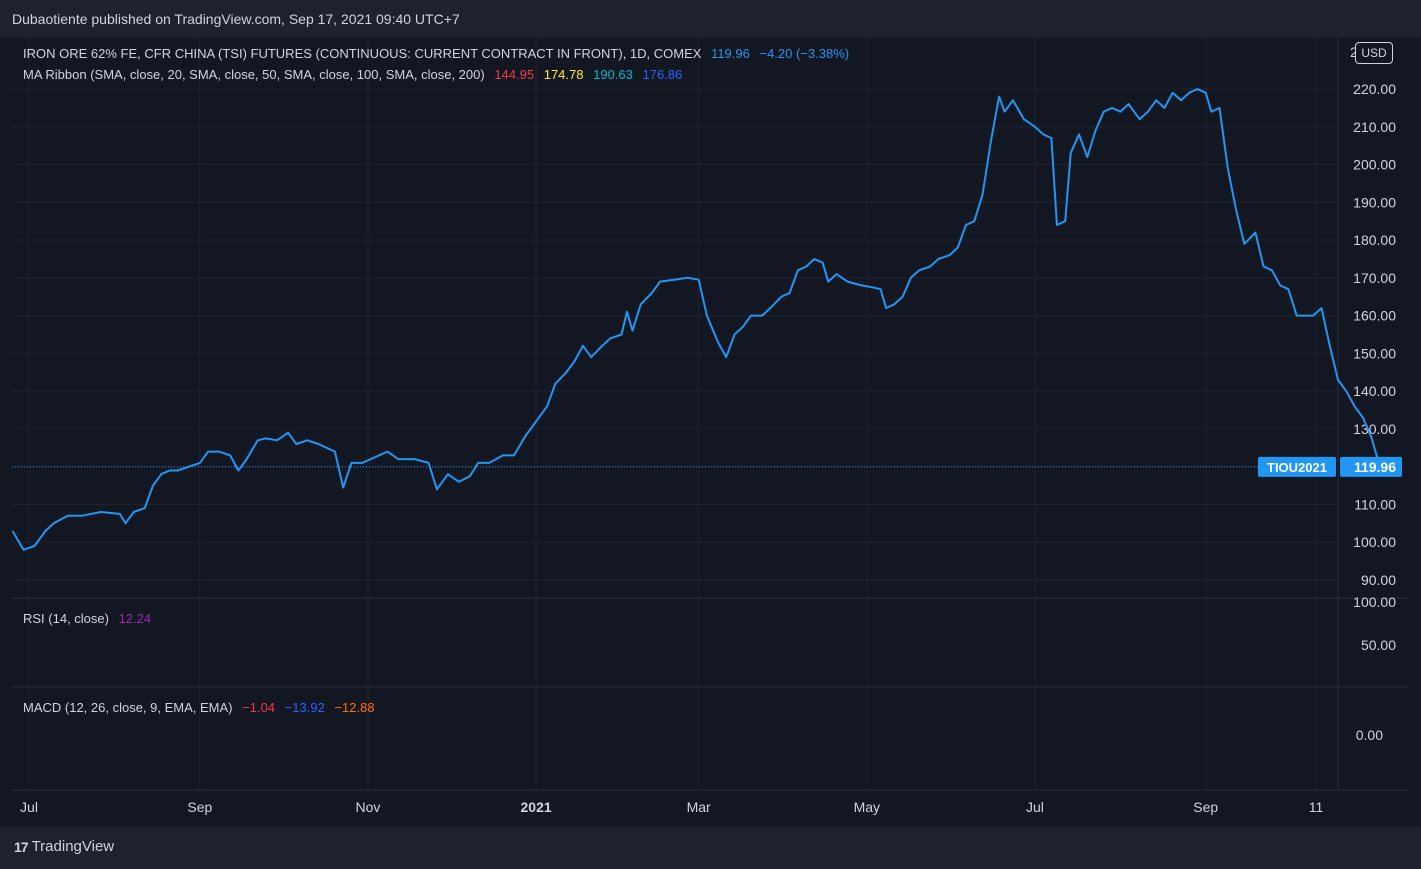 The height and width of the screenshot is (869, 1421). I want to click on y-tick-label: 180.00, so click(1374, 240).